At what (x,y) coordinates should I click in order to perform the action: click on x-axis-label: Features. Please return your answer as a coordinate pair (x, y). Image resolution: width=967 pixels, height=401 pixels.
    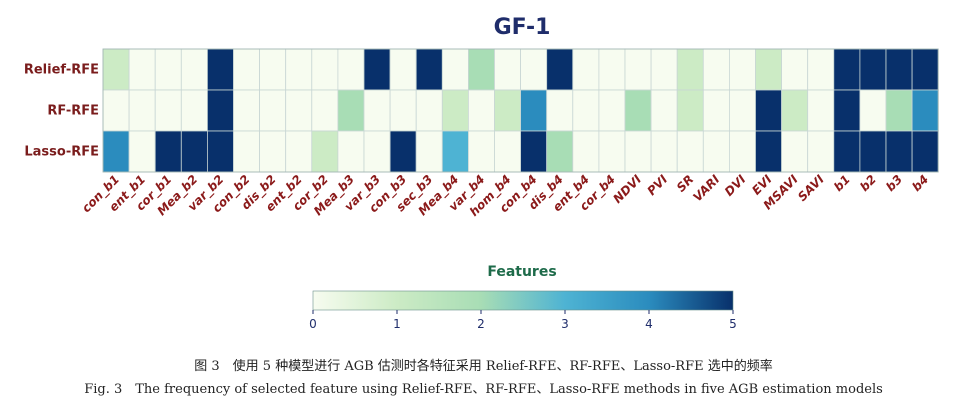
    Looking at the image, I should click on (521, 272).